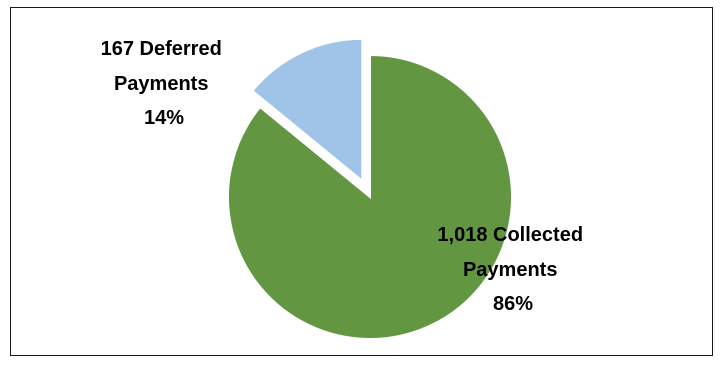  I want to click on collected-label: 1,018 Collected Payments 86%, so click(512, 269).